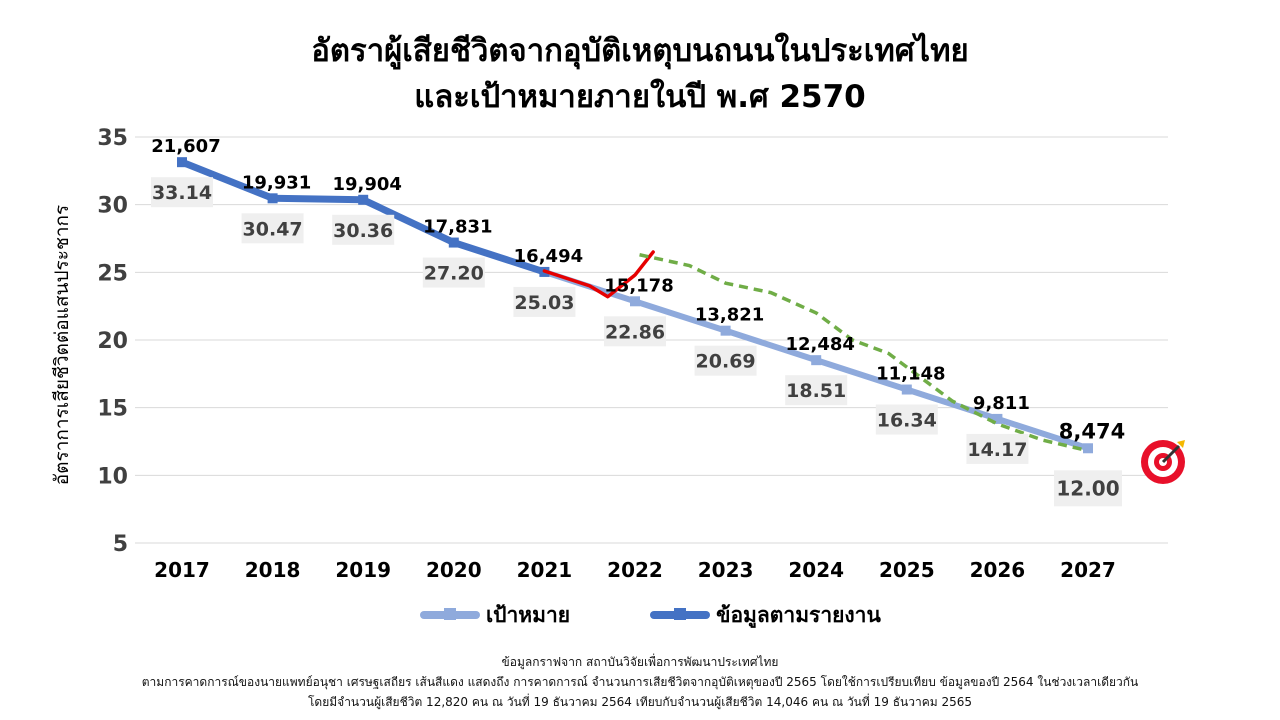  I want to click on value-label-deaths: 8,474, so click(1092, 431).